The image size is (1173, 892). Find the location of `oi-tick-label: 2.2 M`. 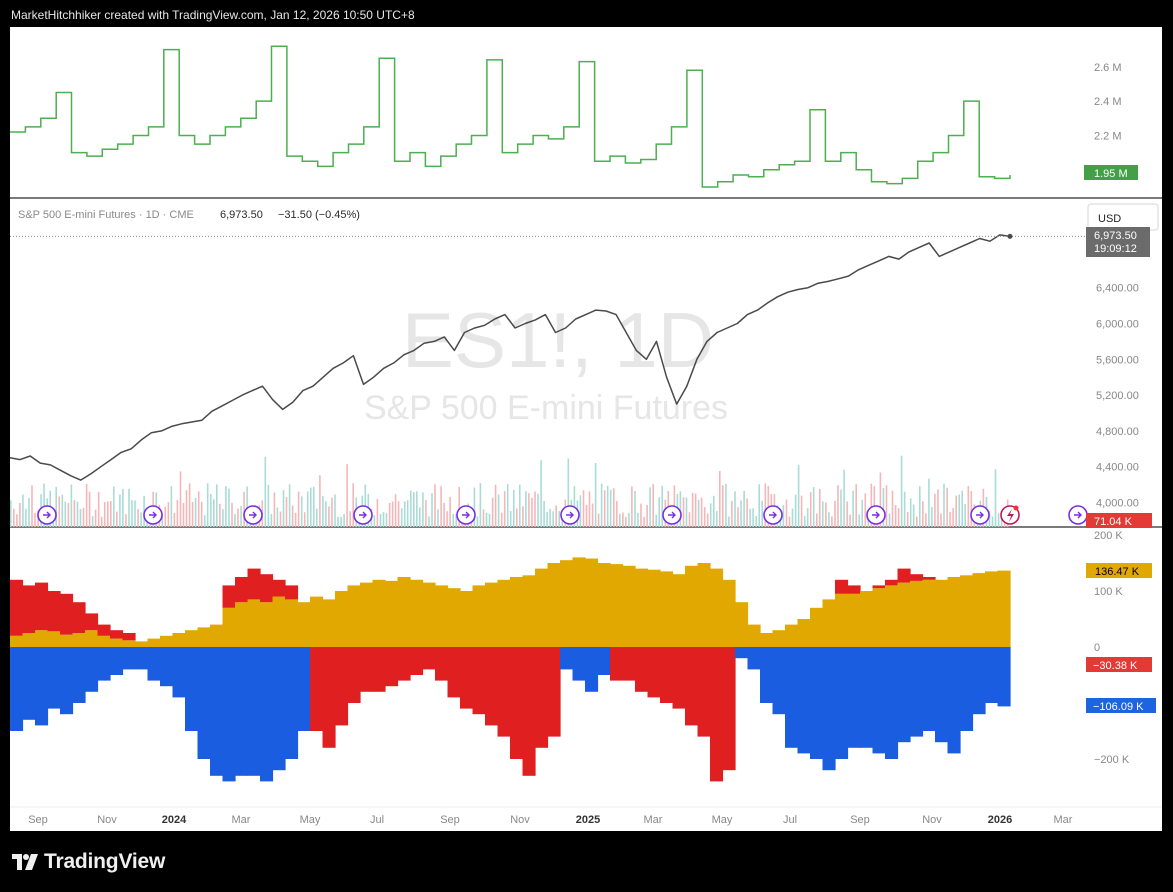

oi-tick-label: 2.2 M is located at coordinates (1108, 137).